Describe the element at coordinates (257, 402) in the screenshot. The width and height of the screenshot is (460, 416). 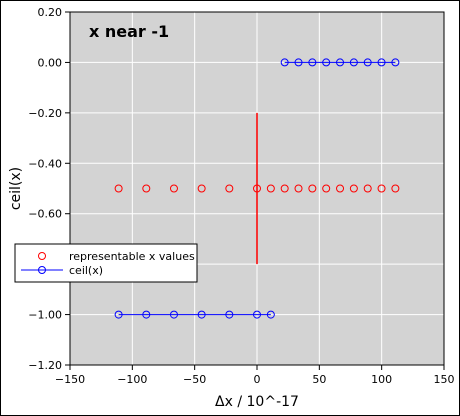
I see `x-axis-label: Δx / 10^-17` at that location.